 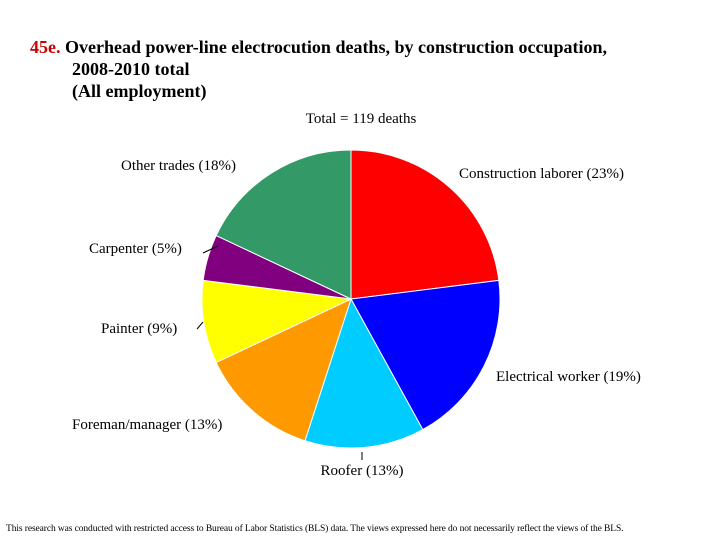 I want to click on chart-subtitle: Total = 119 deaths, so click(x=361, y=119).